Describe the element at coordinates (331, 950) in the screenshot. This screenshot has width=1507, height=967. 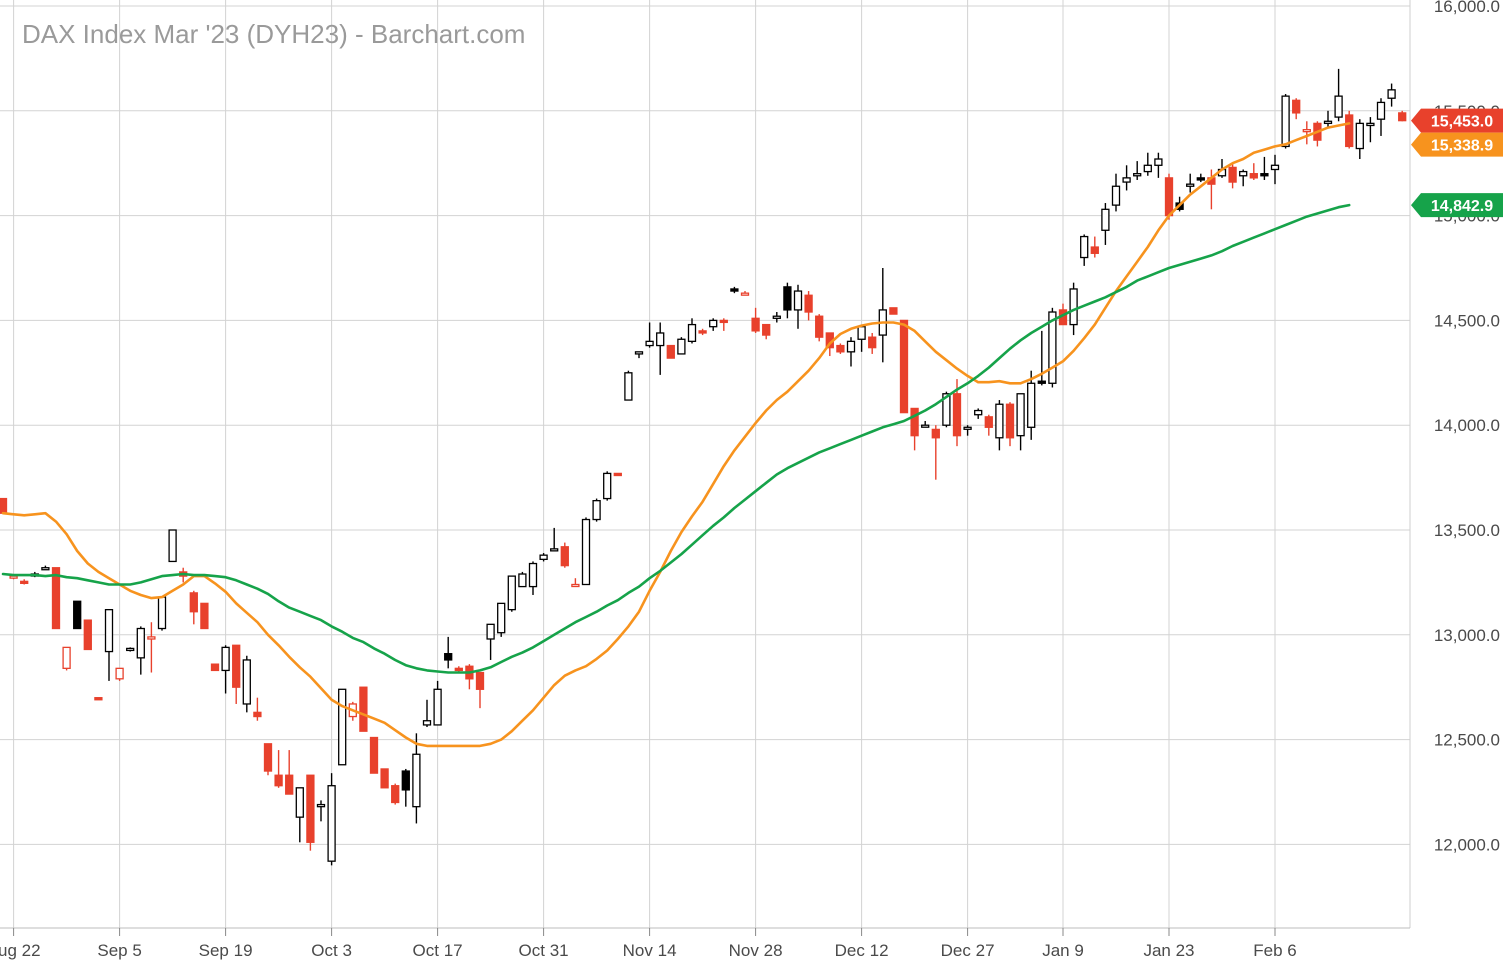
I see `x-tick-label: Oct 3` at that location.